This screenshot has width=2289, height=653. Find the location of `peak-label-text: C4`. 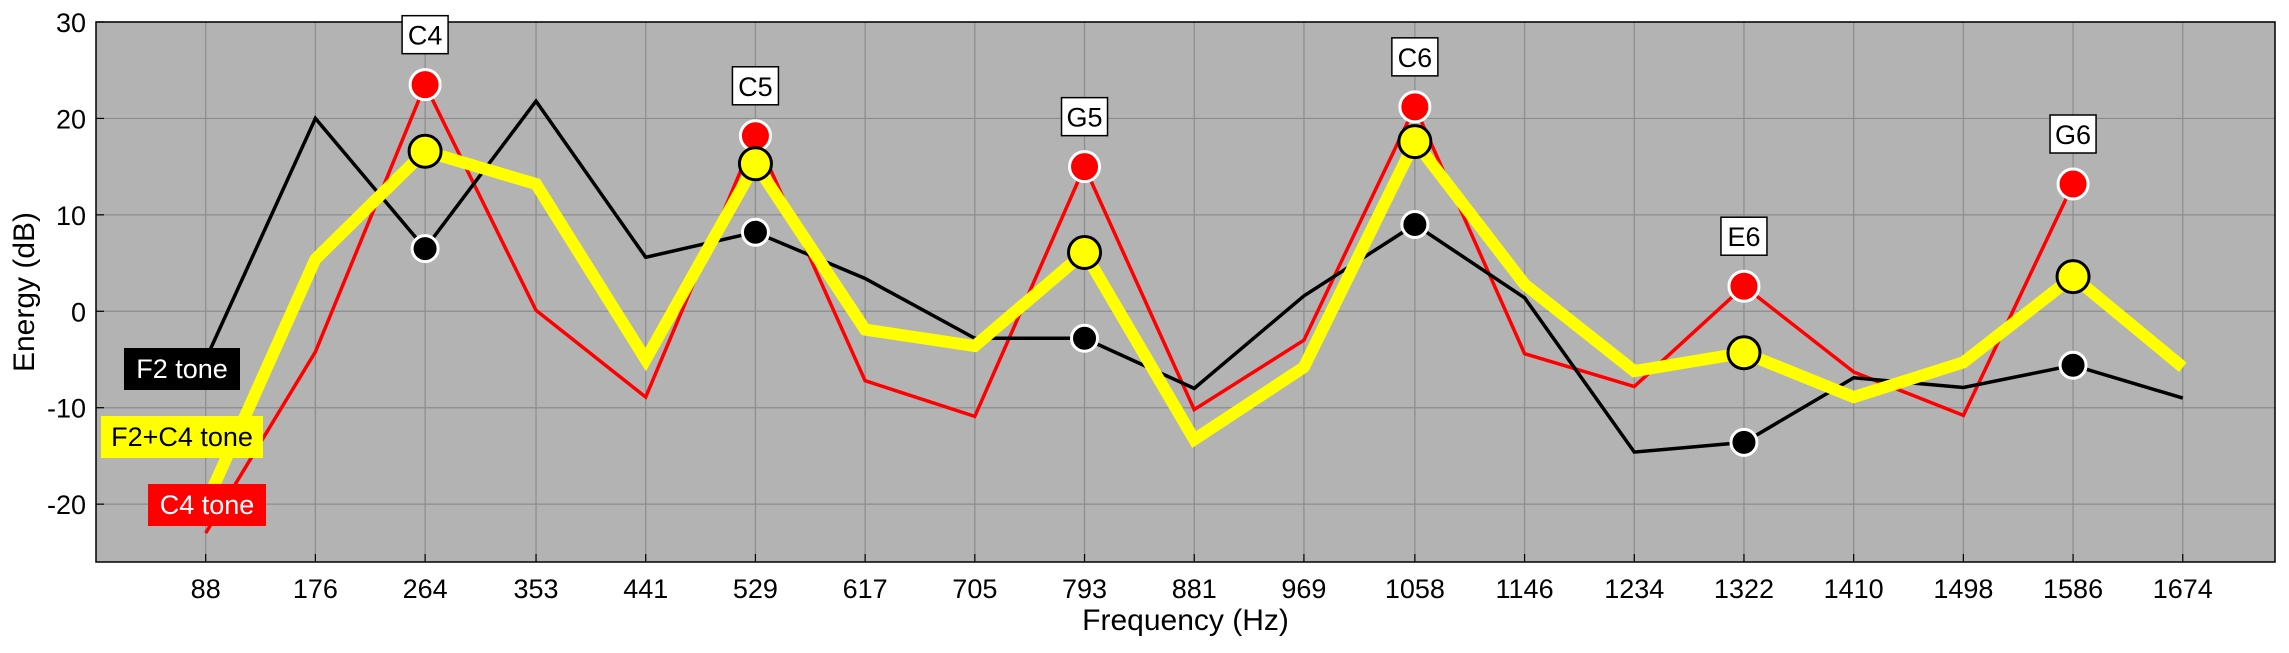

peak-label-text: C4 is located at coordinates (425, 36).